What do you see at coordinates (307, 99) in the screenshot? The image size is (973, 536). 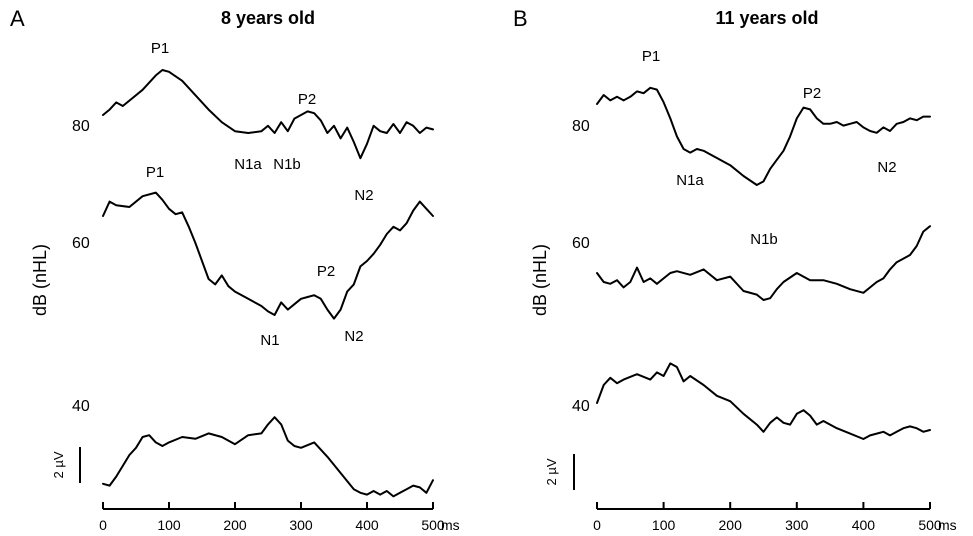 I see `panel-a-80-p2-label: P2` at bounding box center [307, 99].